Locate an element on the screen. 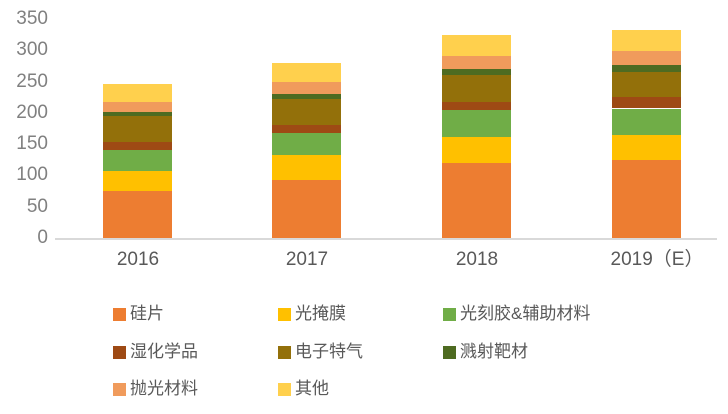  legend-item: 光刻胶&辅助材料 is located at coordinates (516, 314).